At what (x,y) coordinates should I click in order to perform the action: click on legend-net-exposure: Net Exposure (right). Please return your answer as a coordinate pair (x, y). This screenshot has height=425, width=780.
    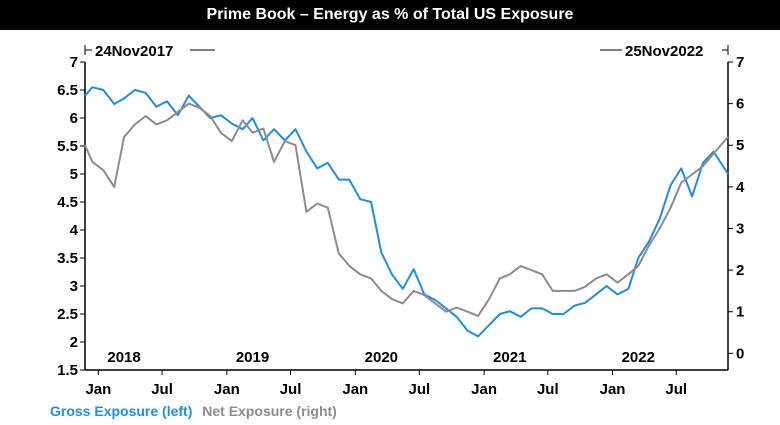
    Looking at the image, I should click on (269, 411).